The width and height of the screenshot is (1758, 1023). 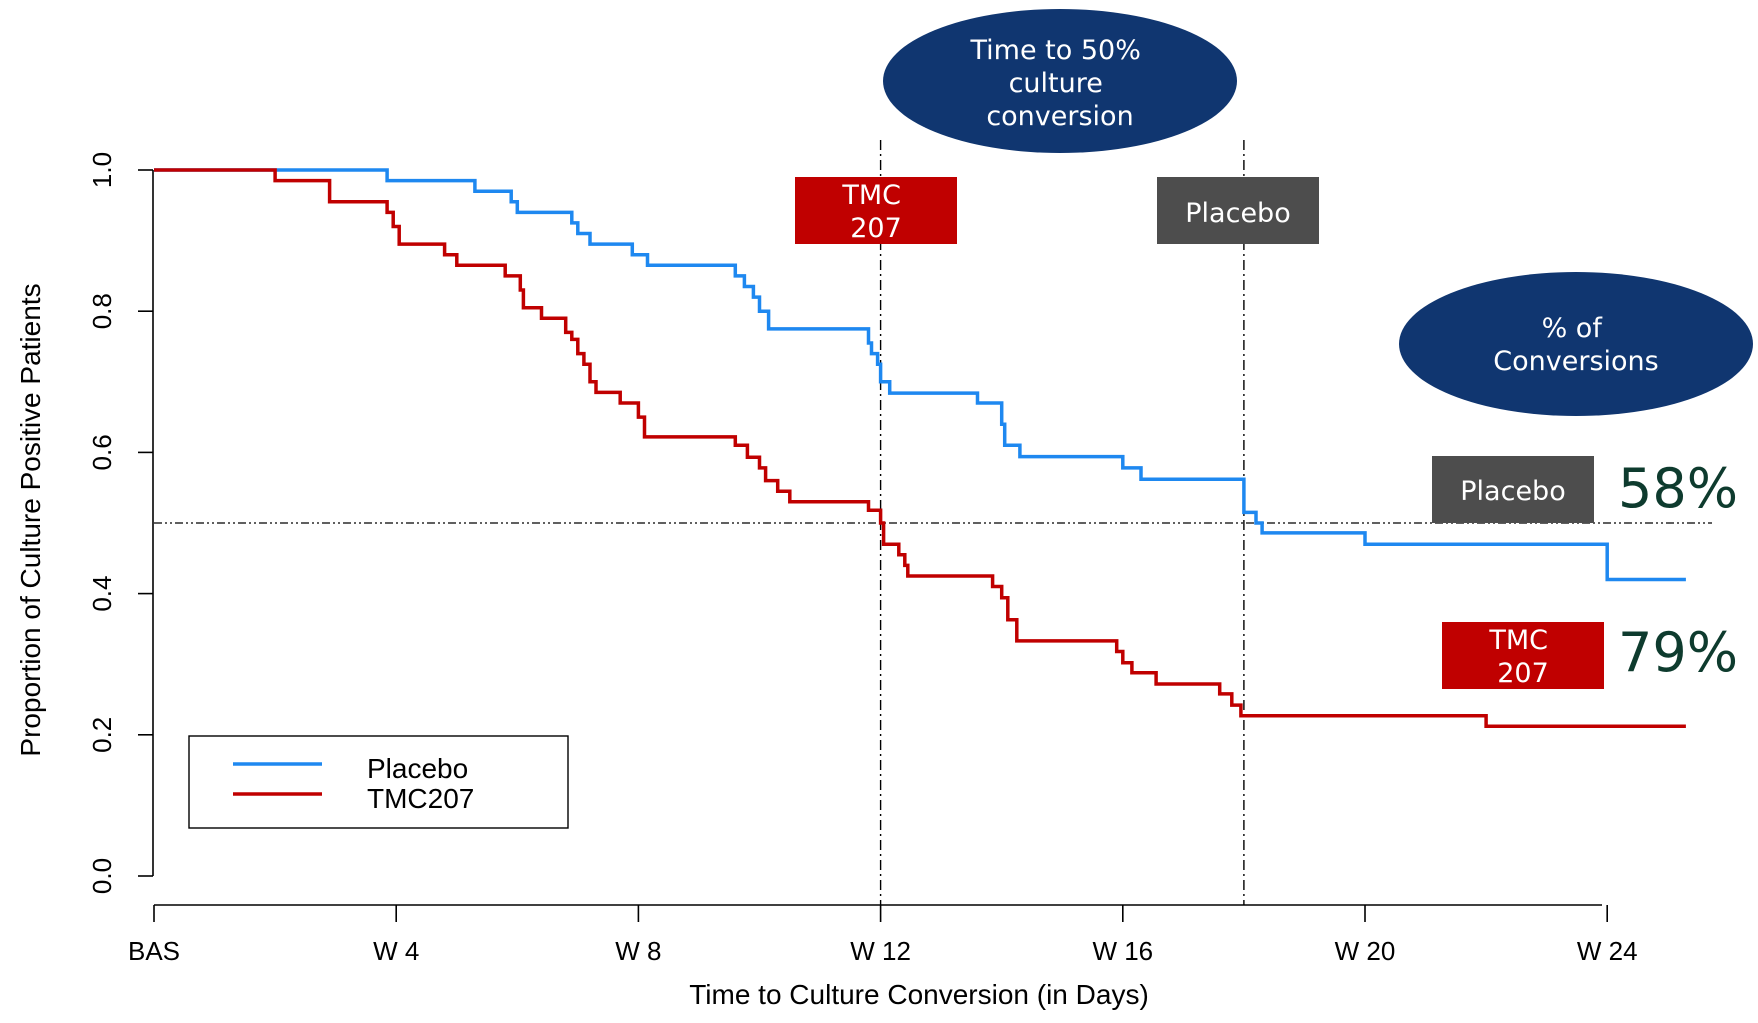 I want to click on time-to-50-line-3: conversion, so click(x=1059, y=116).